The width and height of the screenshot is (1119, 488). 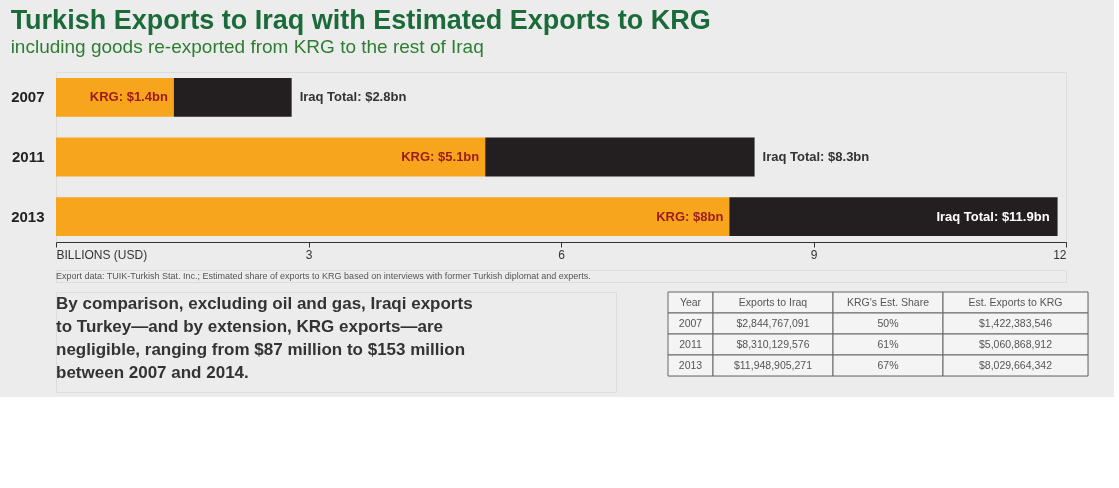 I want to click on annotation: Iraq Total: $8.3bn, so click(x=816, y=156).